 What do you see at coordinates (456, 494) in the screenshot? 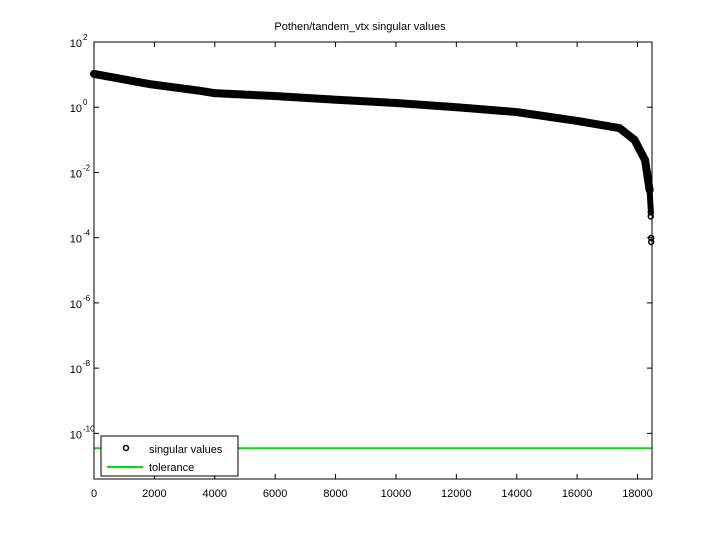
I see `x-tick-label: 12000` at bounding box center [456, 494].